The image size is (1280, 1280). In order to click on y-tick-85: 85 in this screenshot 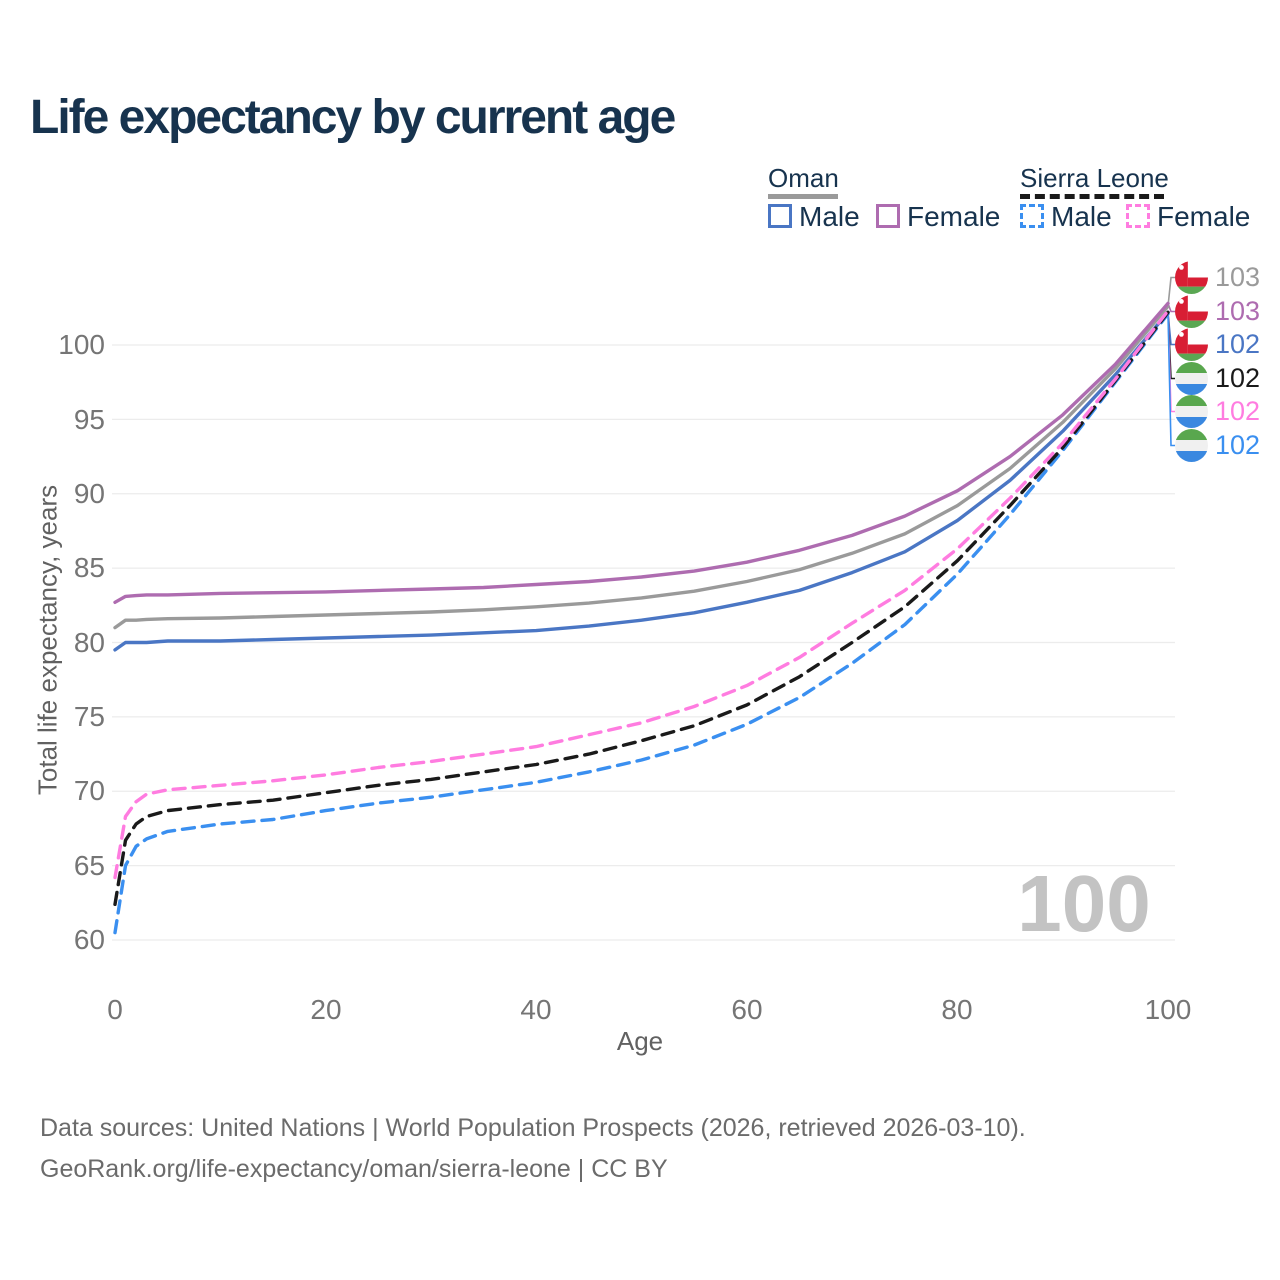, I will do `click(89, 567)`.